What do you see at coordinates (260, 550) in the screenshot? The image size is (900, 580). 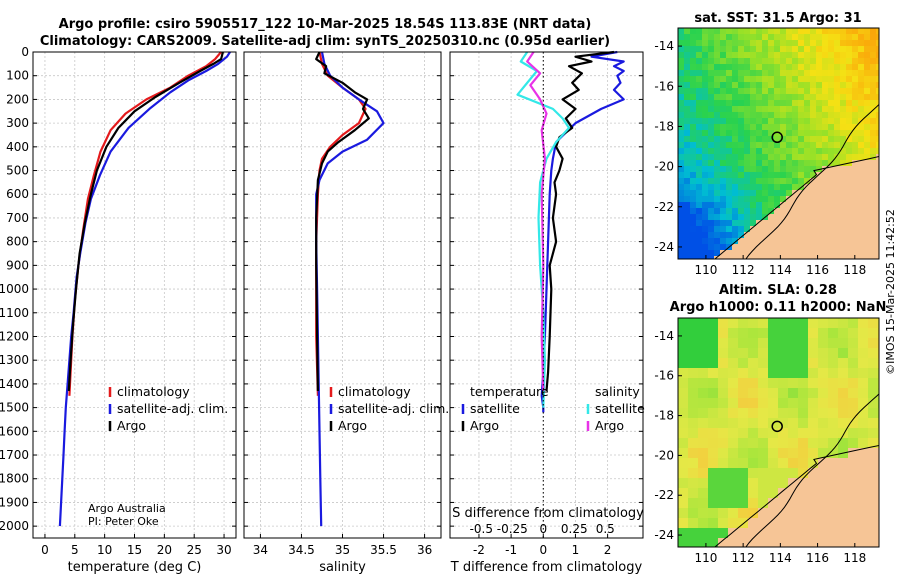 I see `x-tick-label: 34` at bounding box center [260, 550].